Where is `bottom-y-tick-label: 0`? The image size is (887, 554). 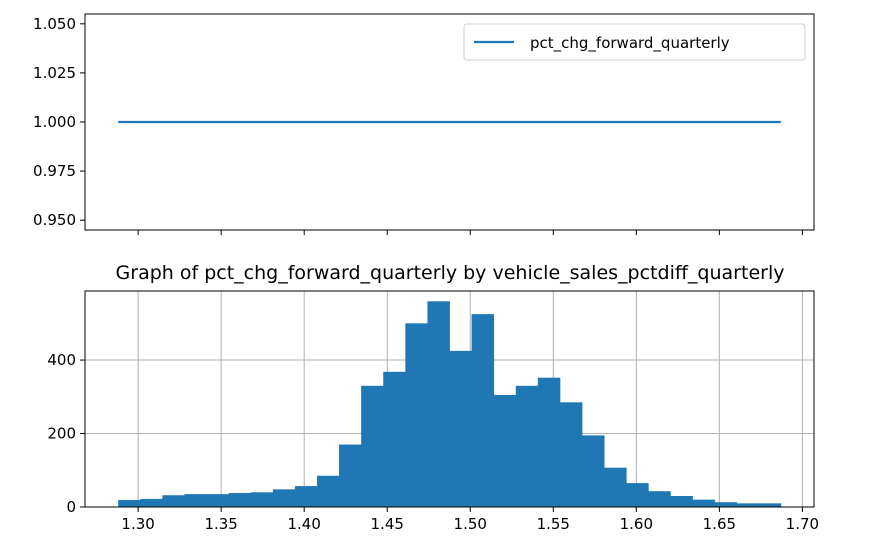 bottom-y-tick-label: 0 is located at coordinates (71, 507).